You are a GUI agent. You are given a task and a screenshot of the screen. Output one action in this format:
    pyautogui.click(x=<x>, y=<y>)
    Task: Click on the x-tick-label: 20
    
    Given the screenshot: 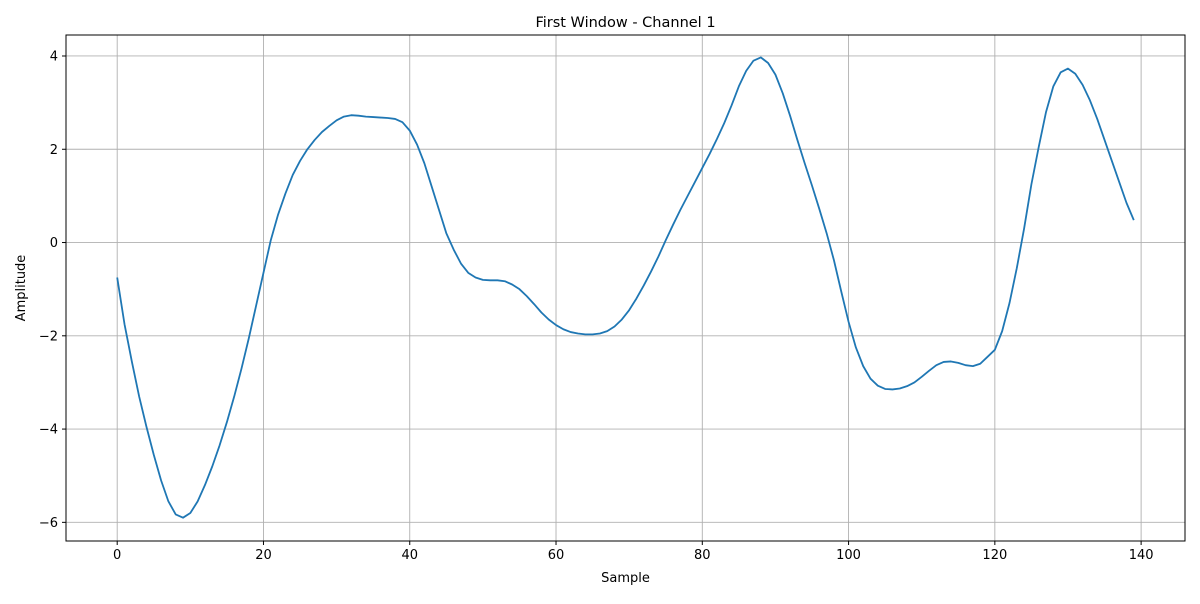 What is the action you would take?
    pyautogui.click(x=263, y=555)
    